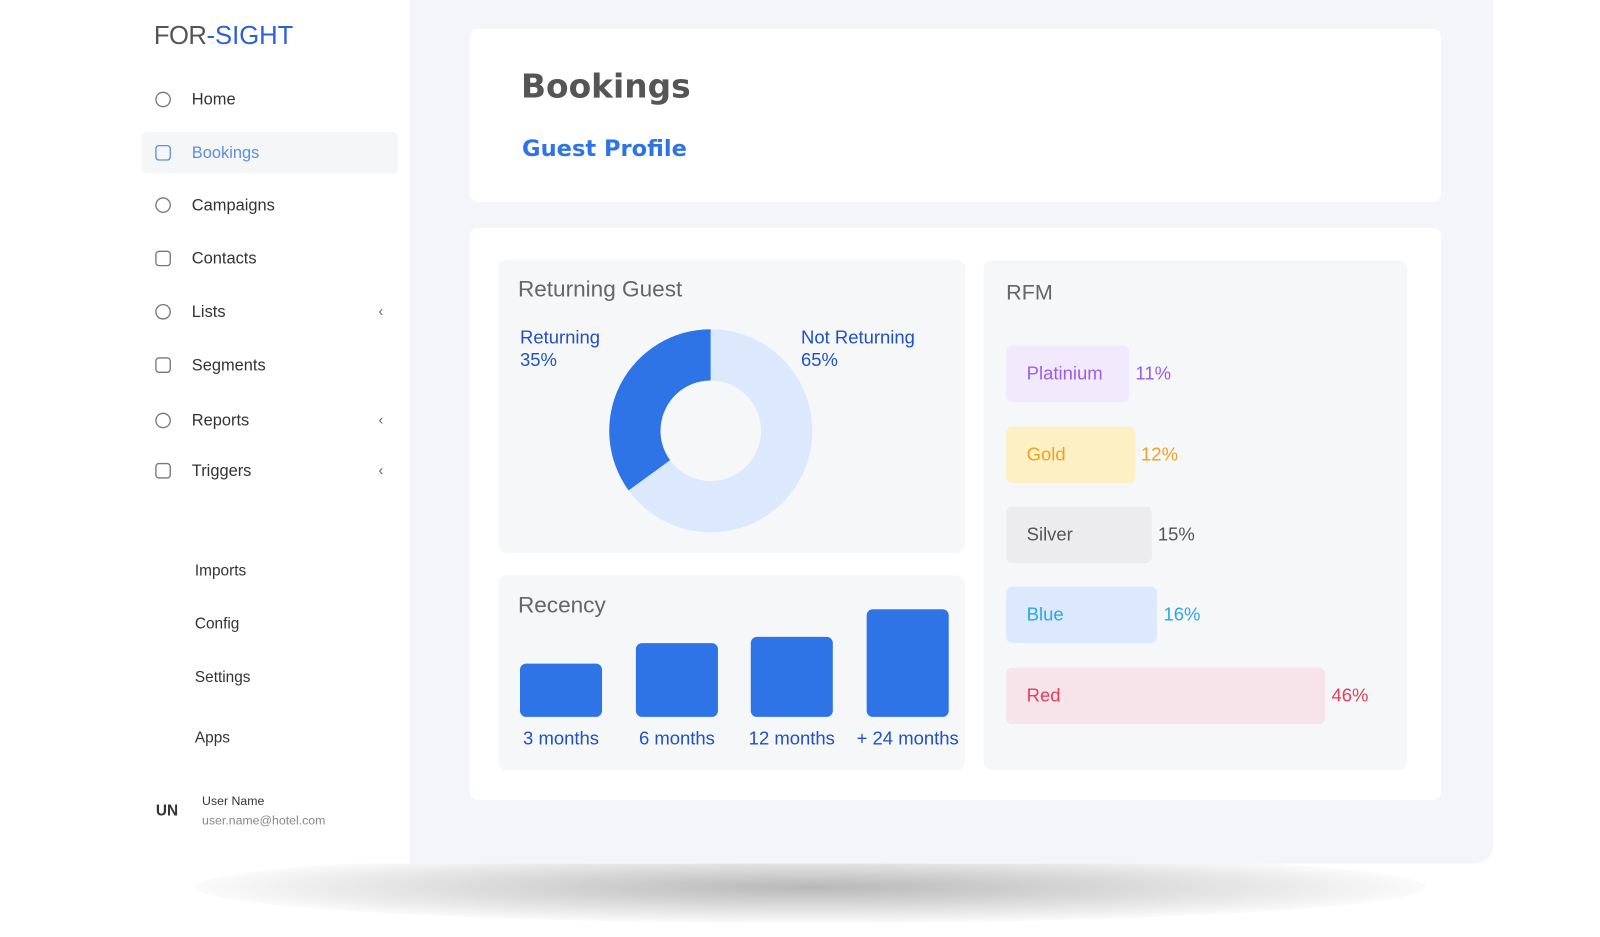 The height and width of the screenshot is (937, 1600). I want to click on user-name: User Name, so click(233, 801).